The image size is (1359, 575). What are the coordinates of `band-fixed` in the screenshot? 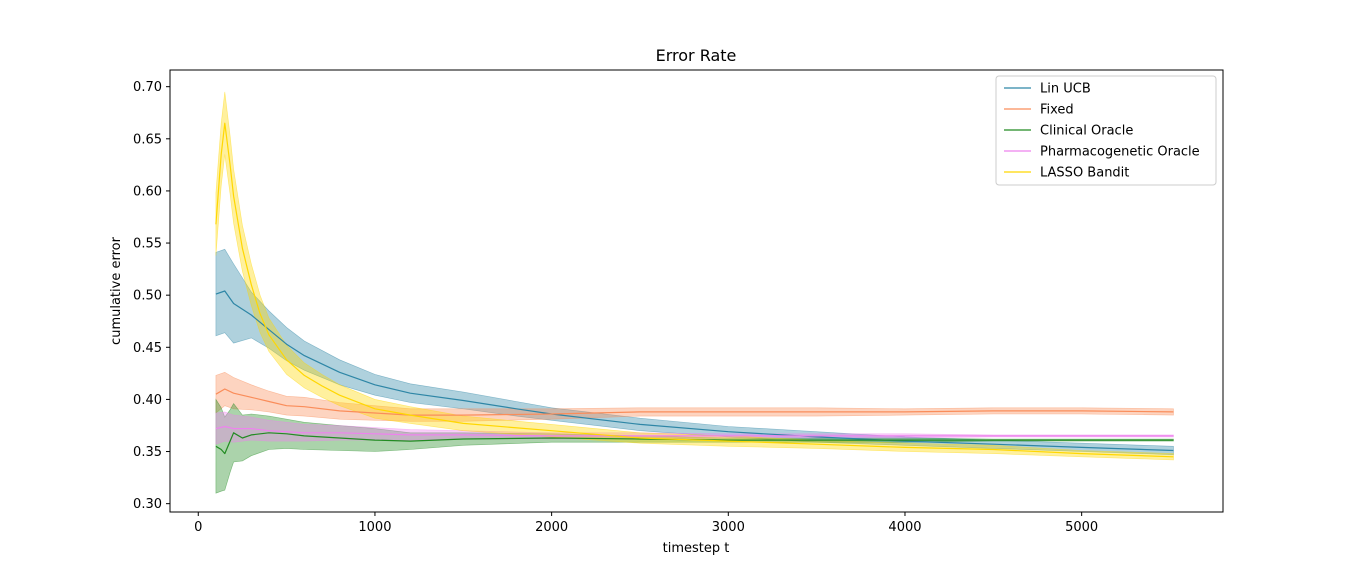 It's located at (694, 396).